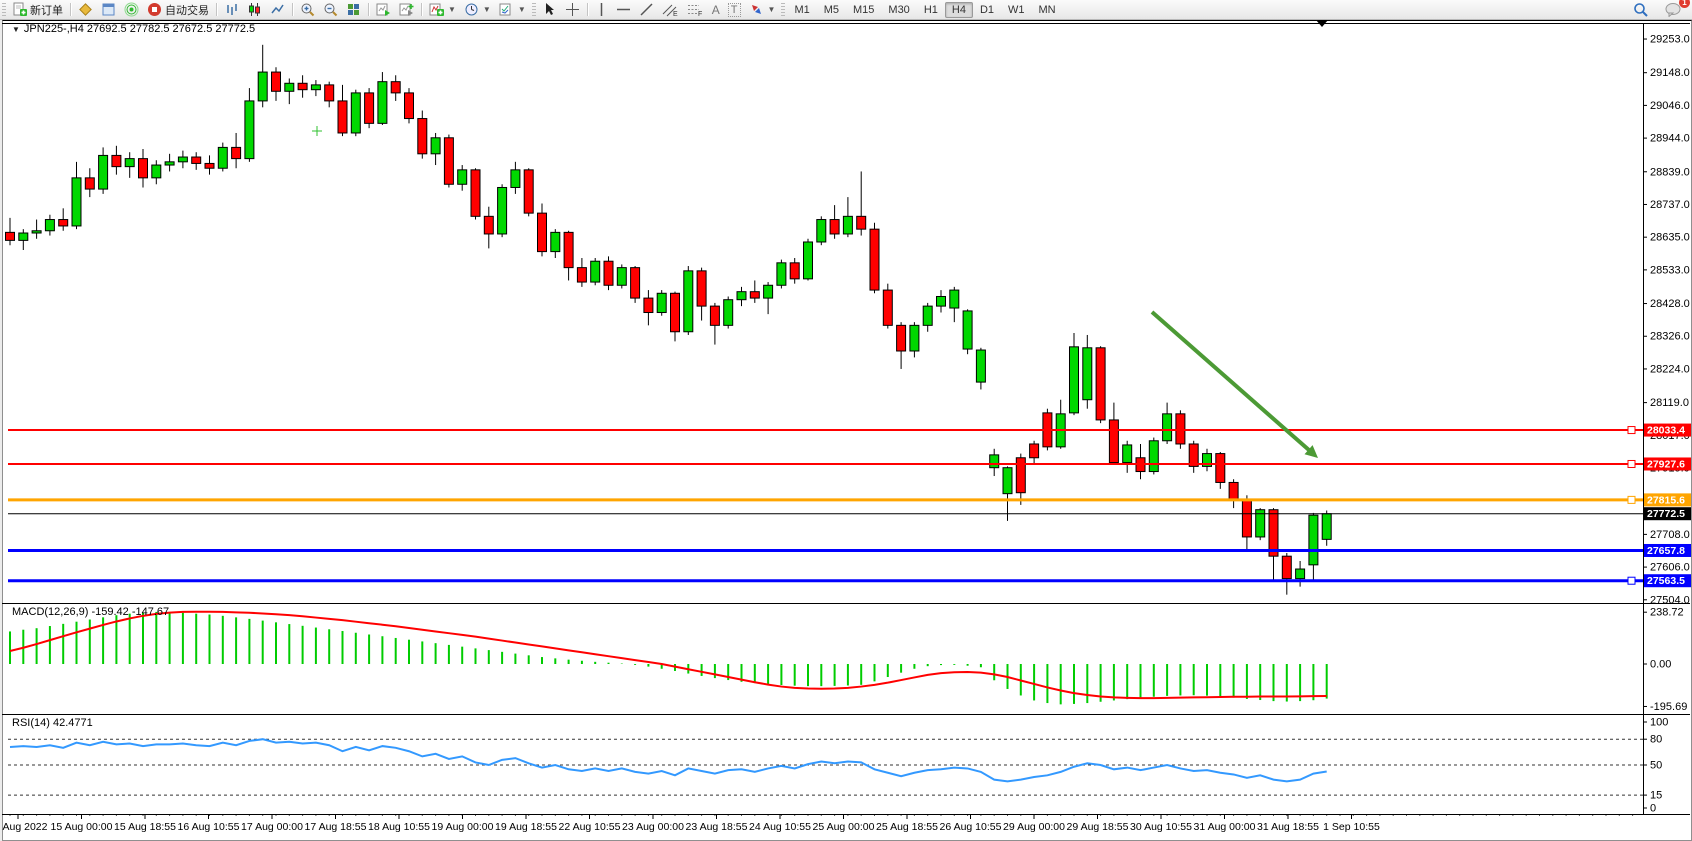 This screenshot has height=841, width=1692. What do you see at coordinates (601, 9) in the screenshot?
I see `vertical-line-tool-button` at bounding box center [601, 9].